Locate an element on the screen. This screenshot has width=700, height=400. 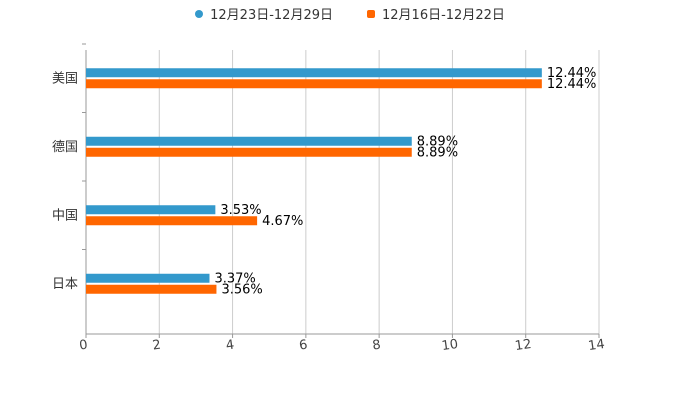
data-label: 3.37% is located at coordinates (234, 278).